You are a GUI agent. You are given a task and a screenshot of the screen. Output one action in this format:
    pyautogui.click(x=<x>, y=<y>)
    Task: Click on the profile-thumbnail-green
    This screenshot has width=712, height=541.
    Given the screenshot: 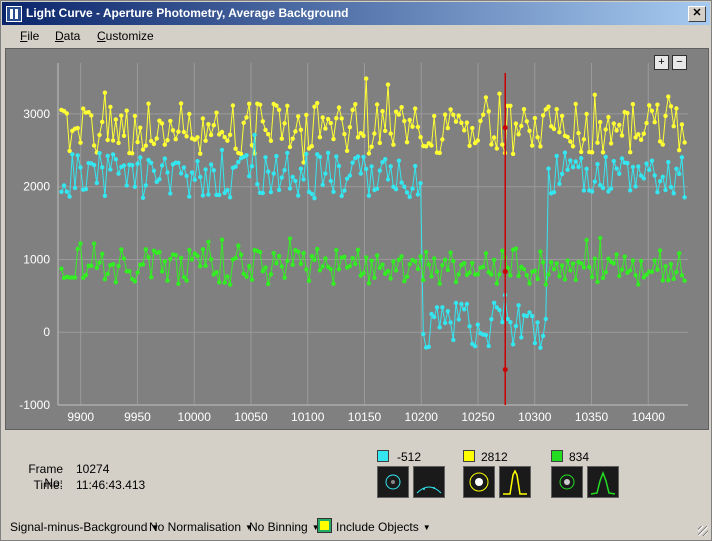 What is the action you would take?
    pyautogui.click(x=603, y=482)
    